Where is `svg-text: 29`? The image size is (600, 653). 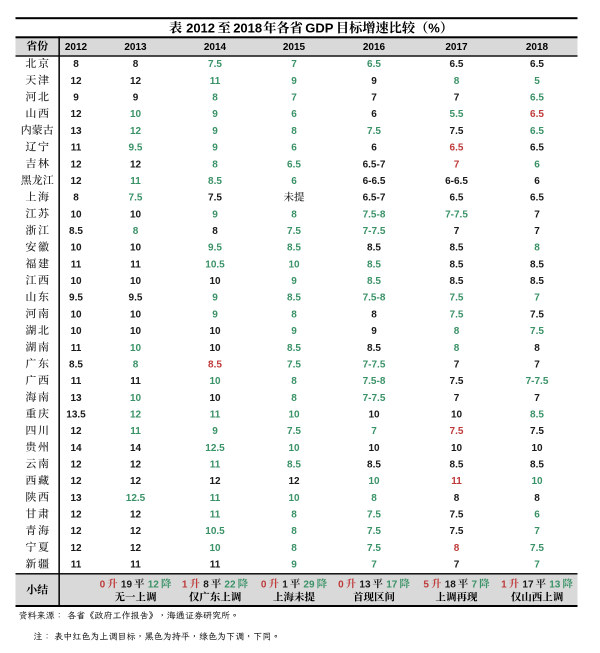
svg-text: 29 is located at coordinates (309, 584).